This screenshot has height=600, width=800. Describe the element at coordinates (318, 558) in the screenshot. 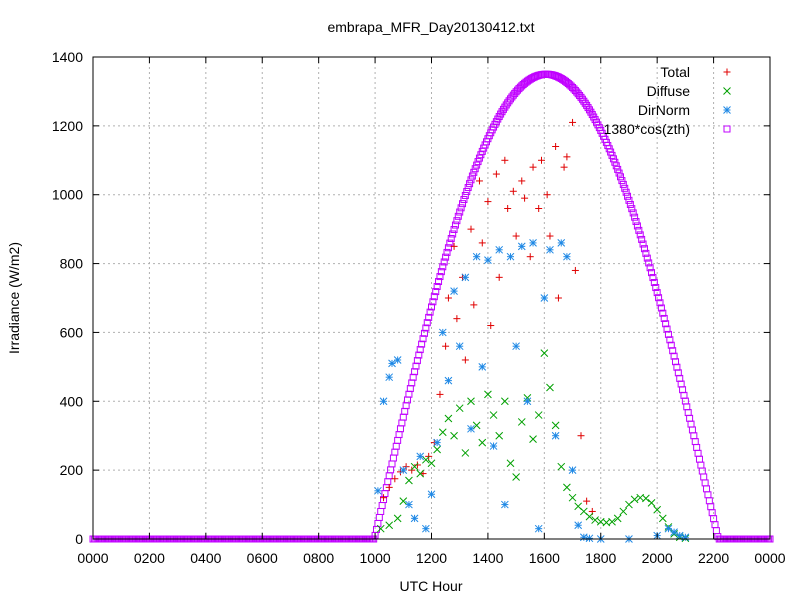

I see `x-tick-label: 0800` at that location.